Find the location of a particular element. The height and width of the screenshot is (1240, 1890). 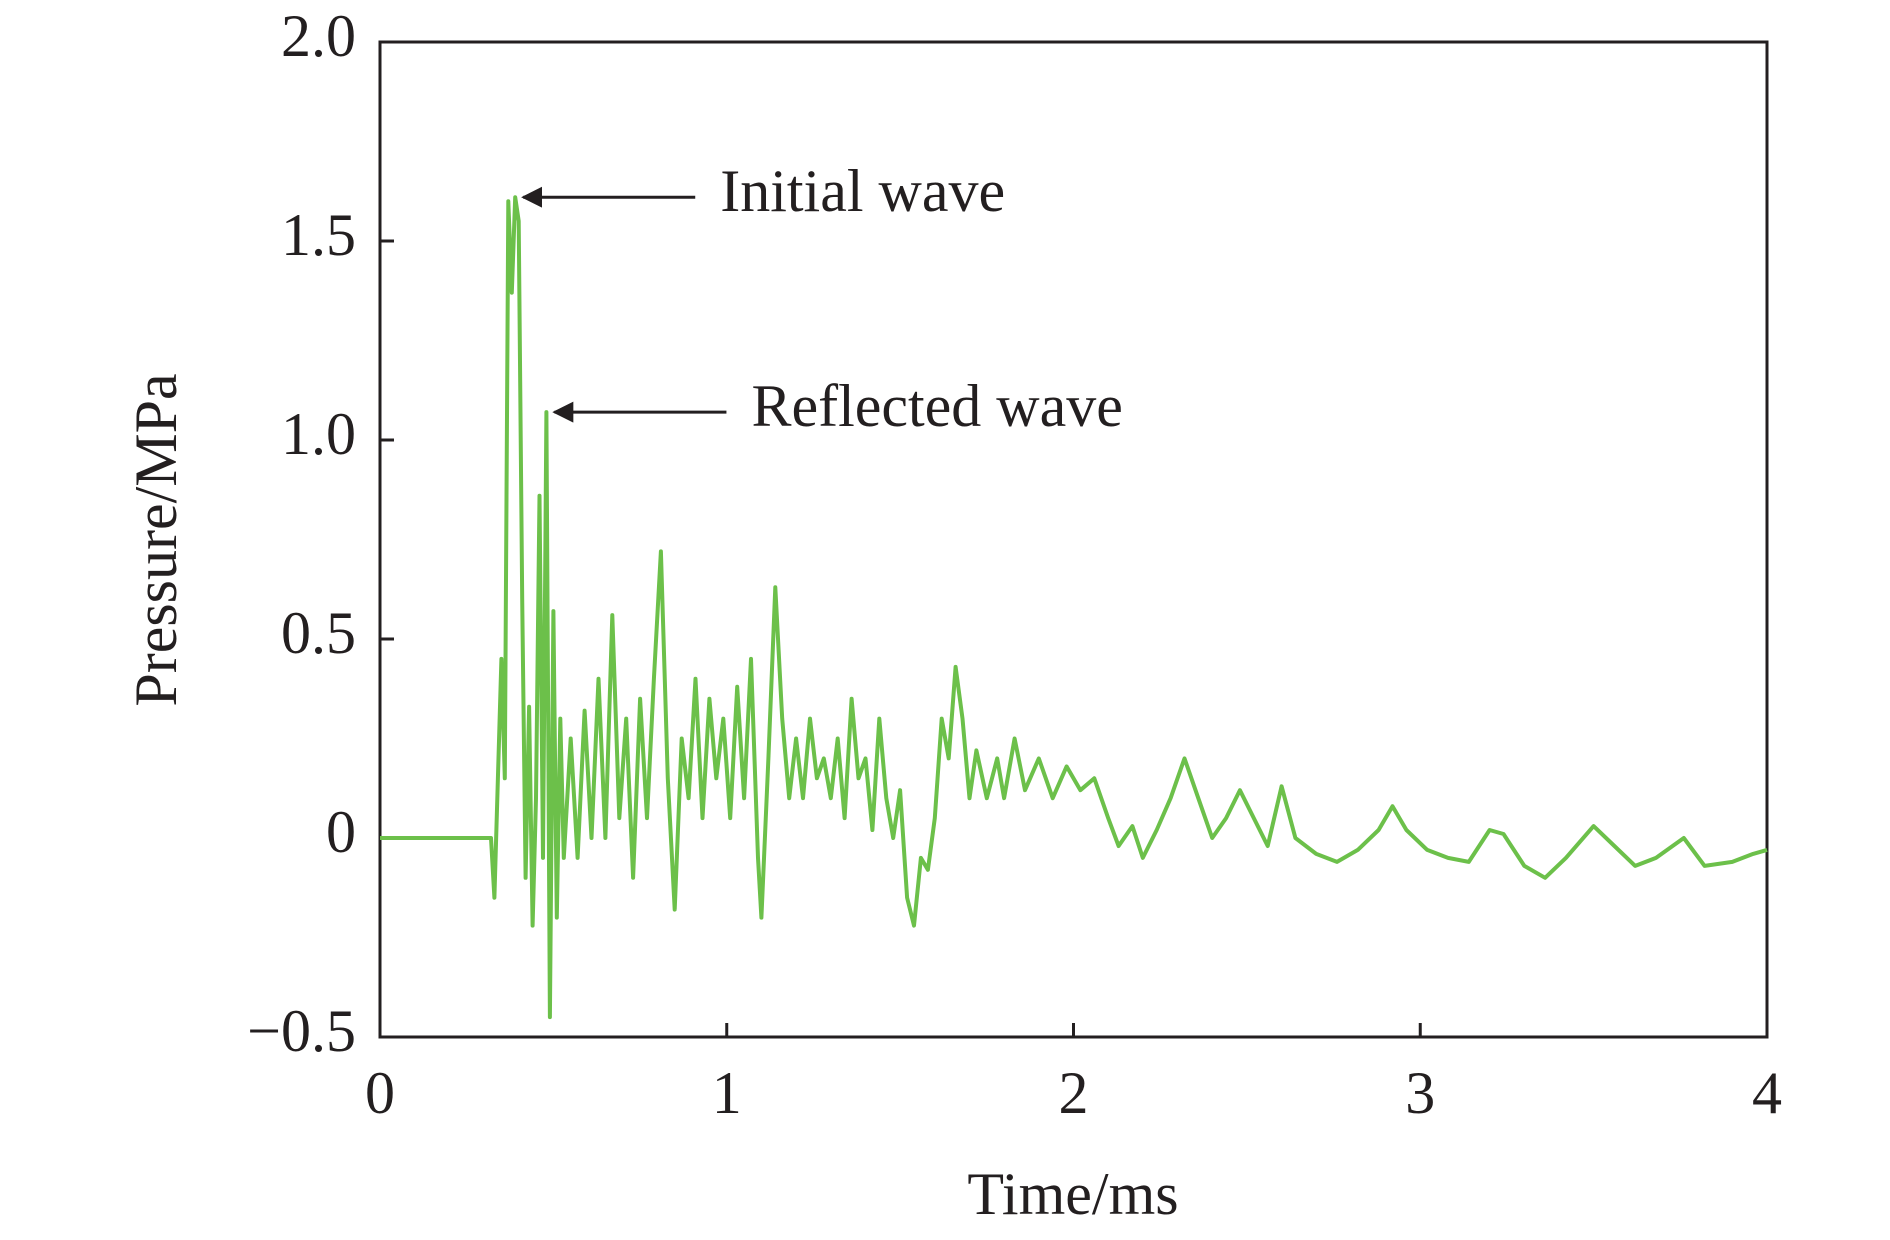

x-tick-label: 4 is located at coordinates (1767, 1093).